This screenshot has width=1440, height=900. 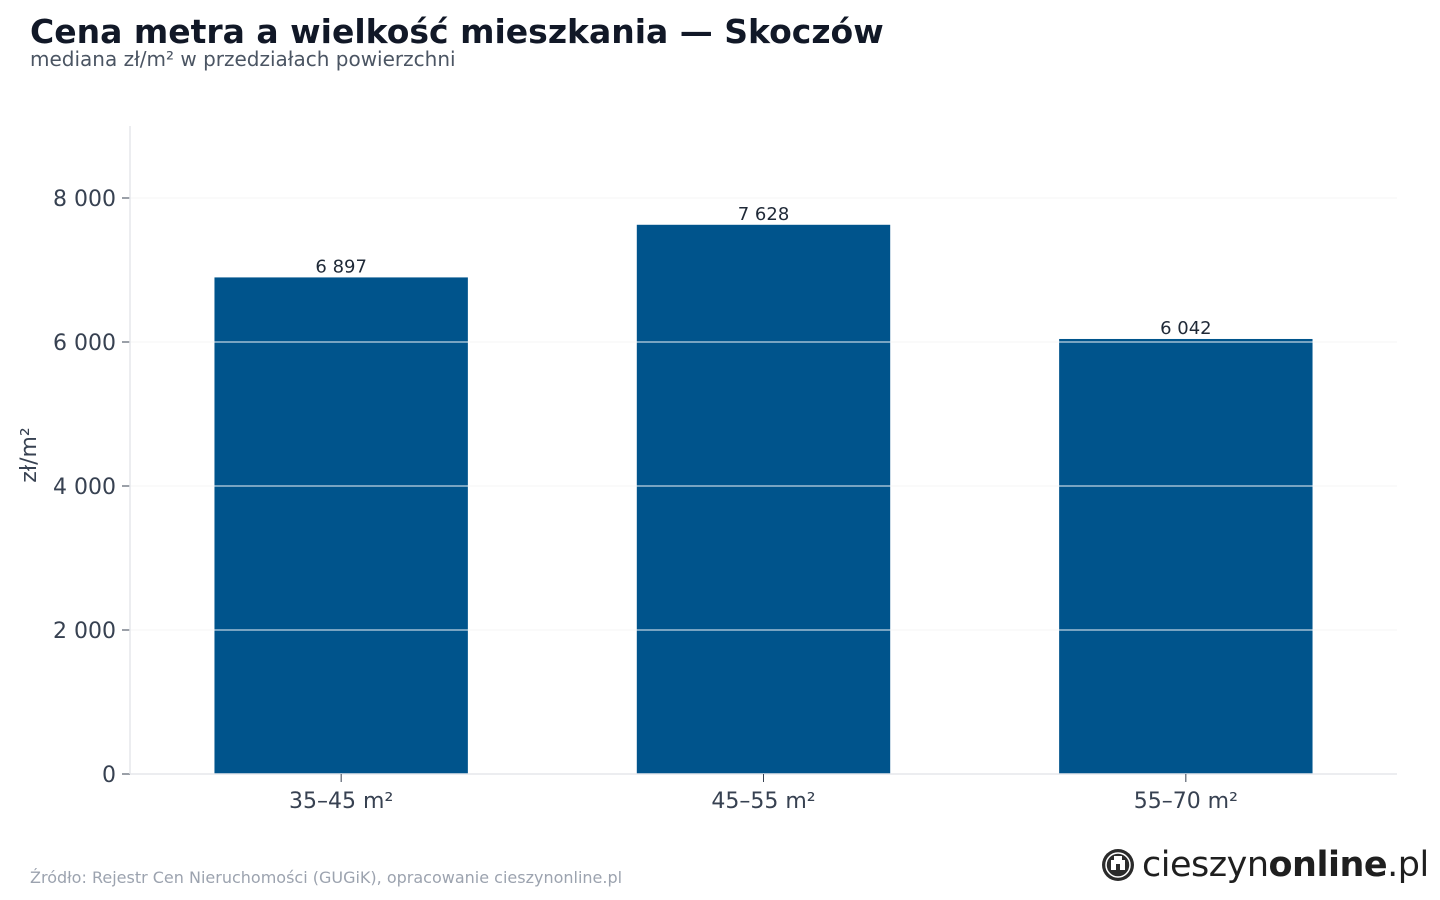 What do you see at coordinates (763, 801) in the screenshot?
I see `x-tick-label: 45–55 m²` at bounding box center [763, 801].